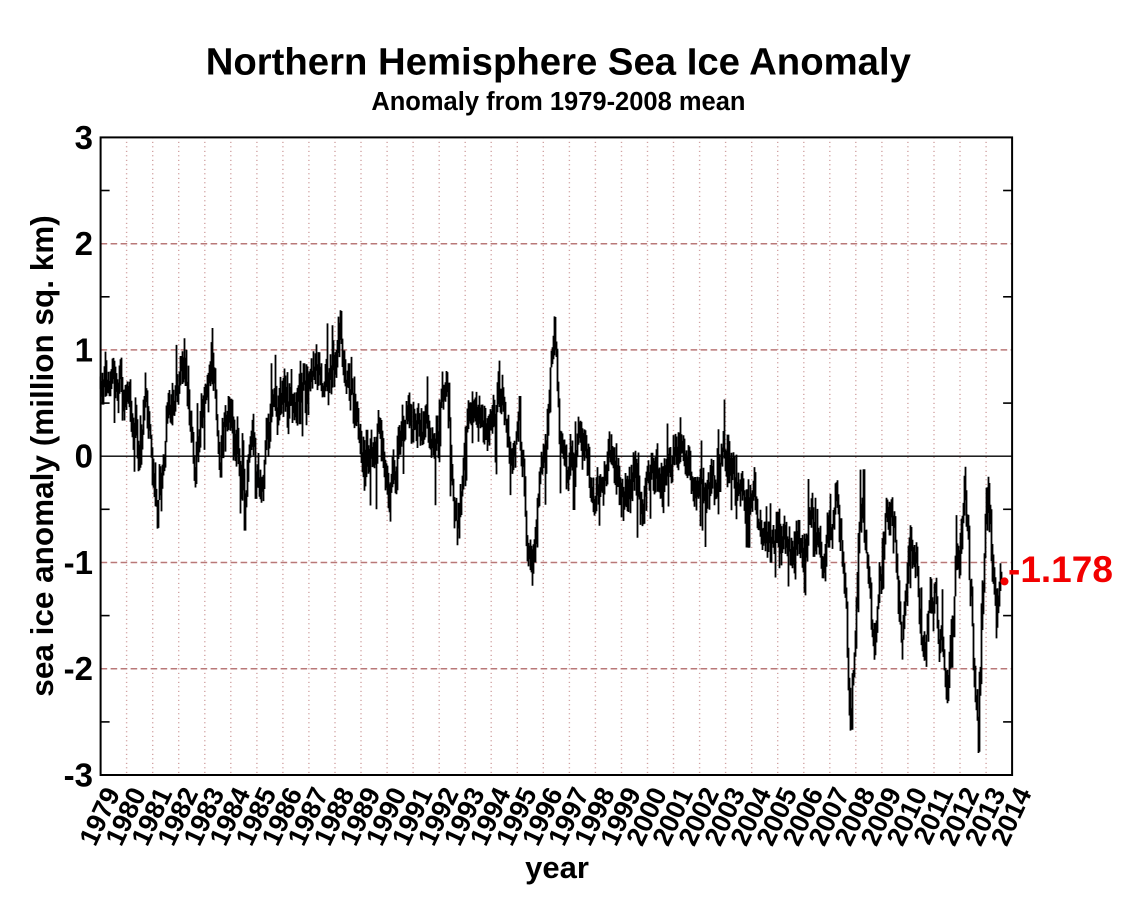  I want to click on svg-text: 1, so click(84, 349).